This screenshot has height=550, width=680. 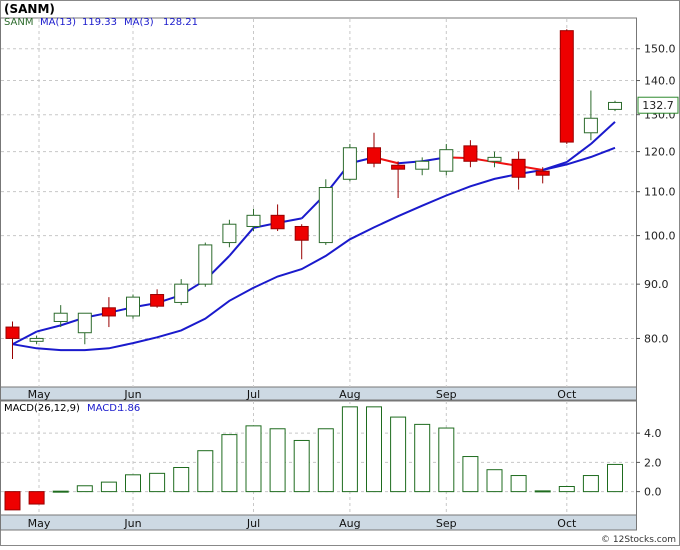 What do you see at coordinates (29, 9) in the screenshot?
I see `chart-title: (SANM)` at bounding box center [29, 9].